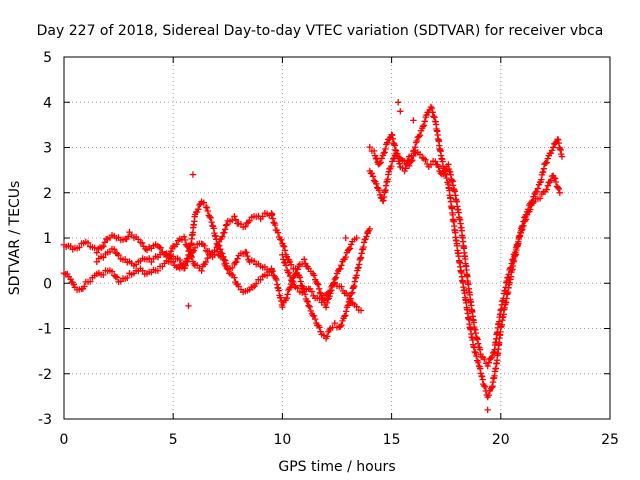  I want to click on x-tick-label: 0, so click(64, 440).